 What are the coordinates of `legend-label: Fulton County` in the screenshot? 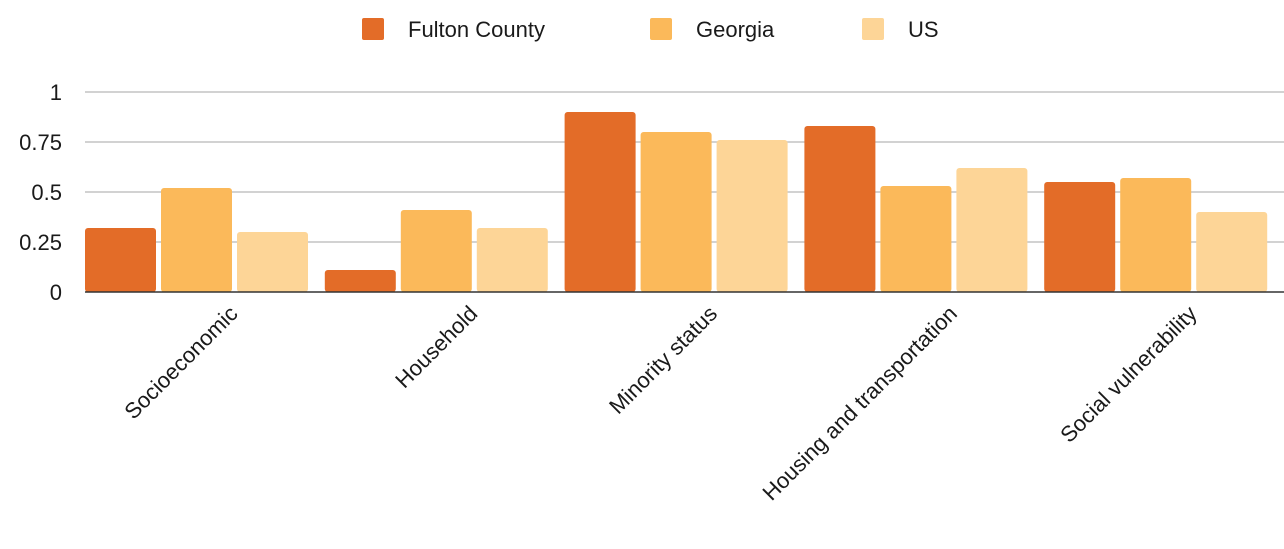 It's located at (476, 29).